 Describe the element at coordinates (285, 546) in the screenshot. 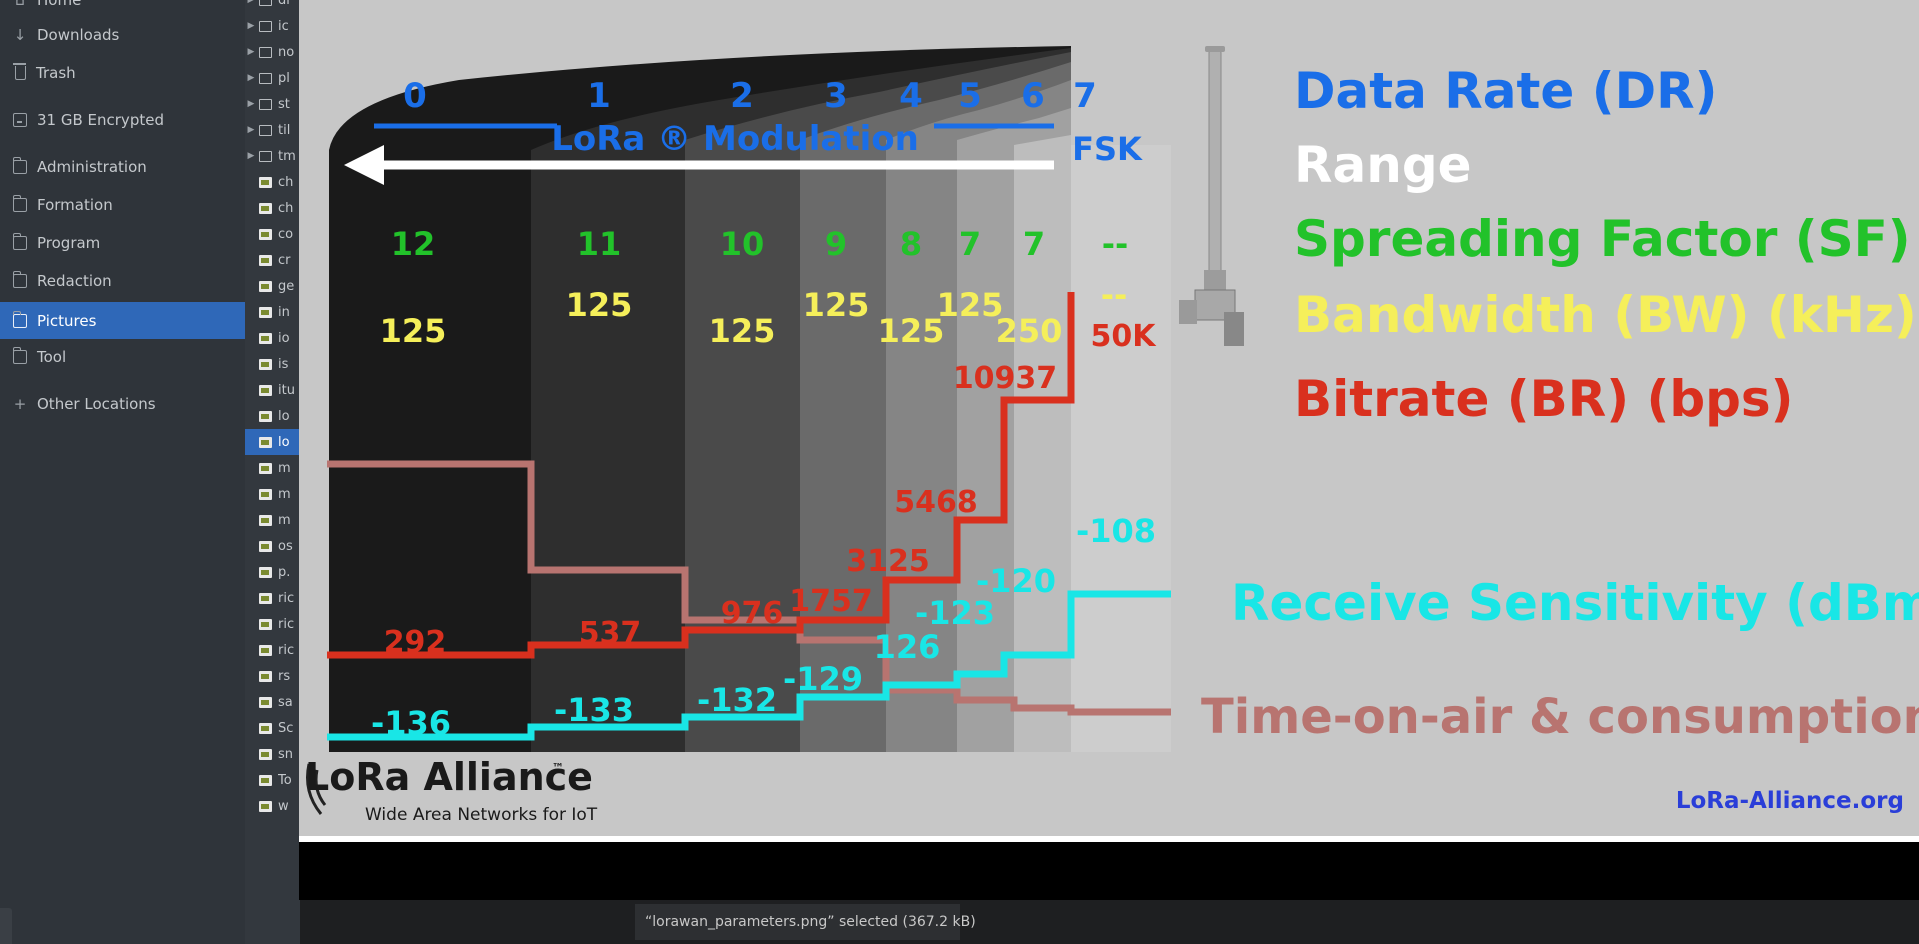

I see `file-name: os` at that location.